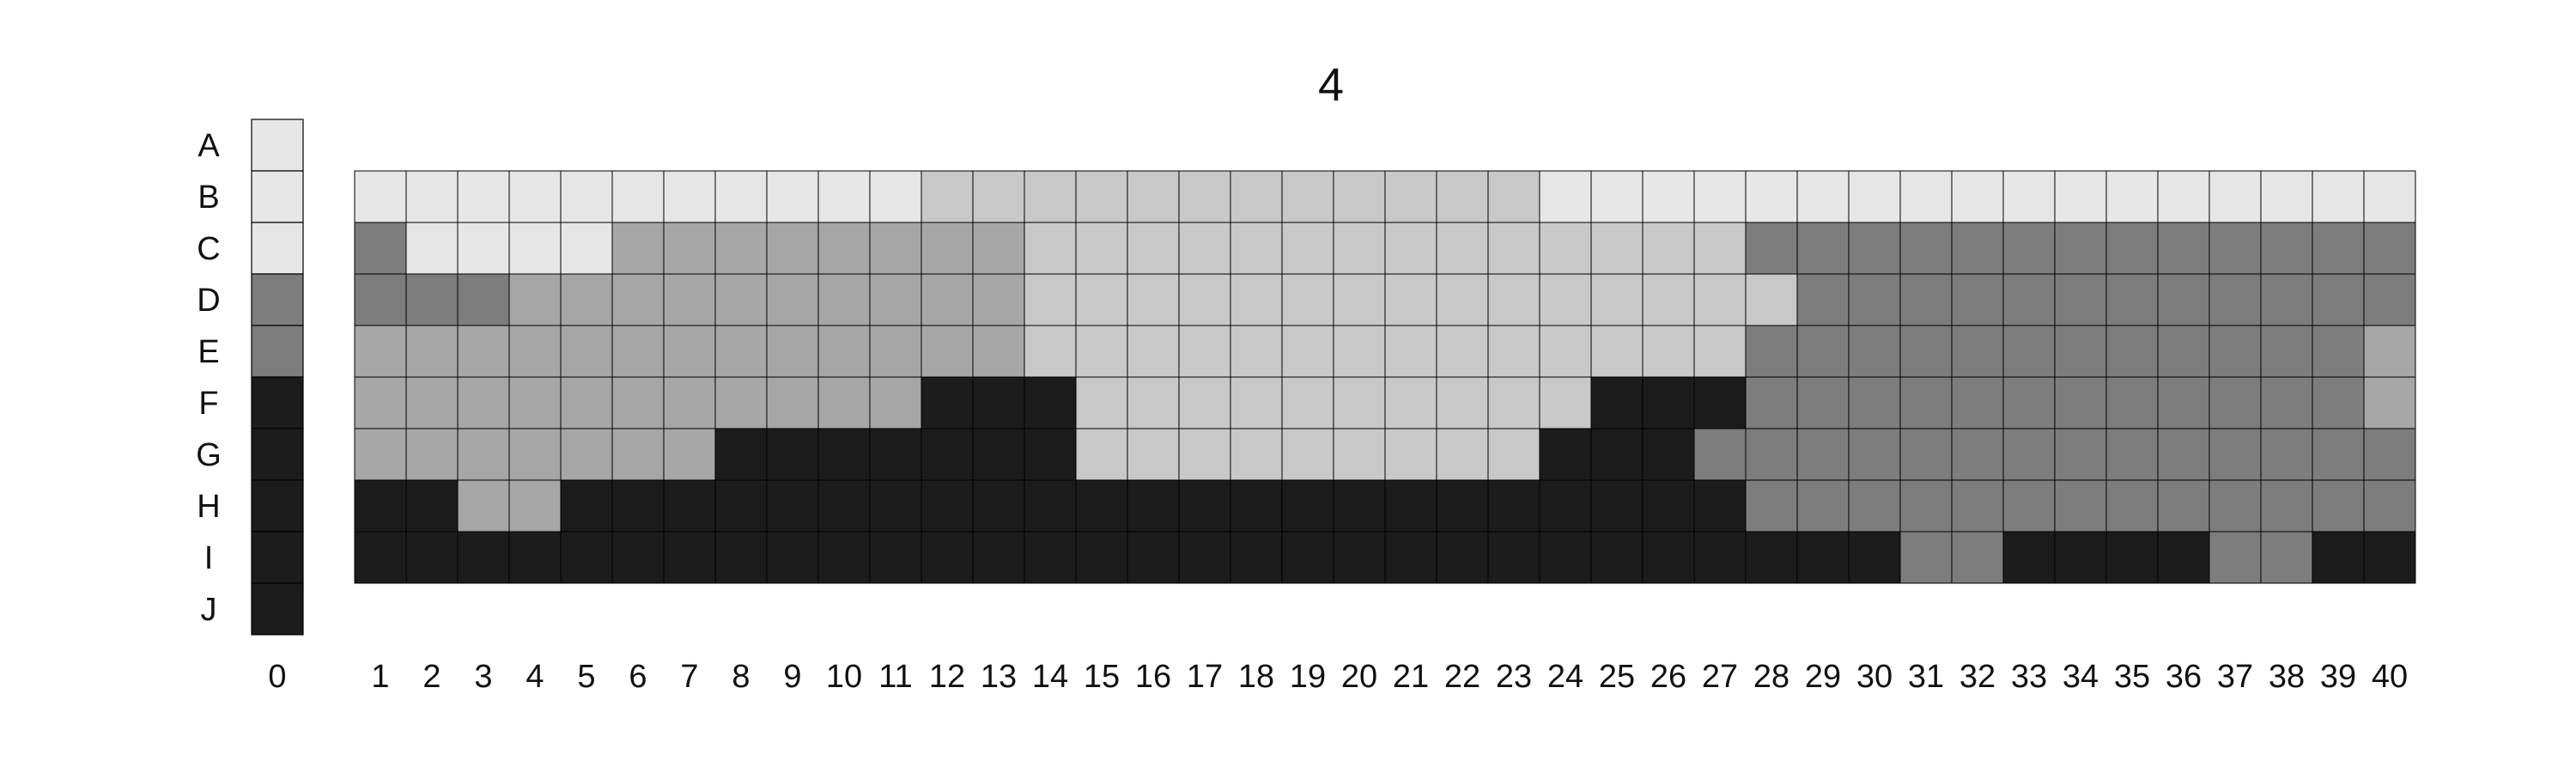  What do you see at coordinates (483, 677) in the screenshot?
I see `column-label-3: 3` at bounding box center [483, 677].